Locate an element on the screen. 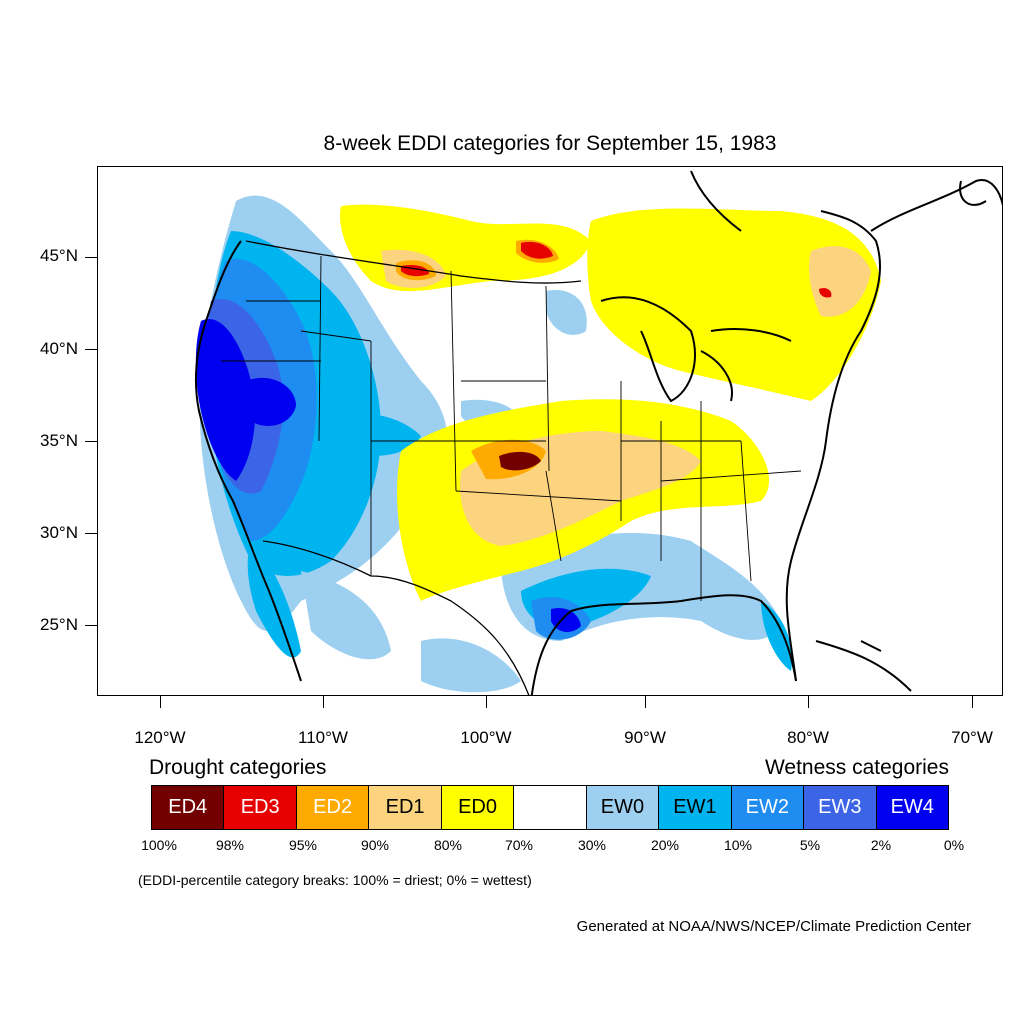 Image resolution: width=1024 pixels, height=1024 pixels. region-ew0-mexico is located at coordinates (346, 615).